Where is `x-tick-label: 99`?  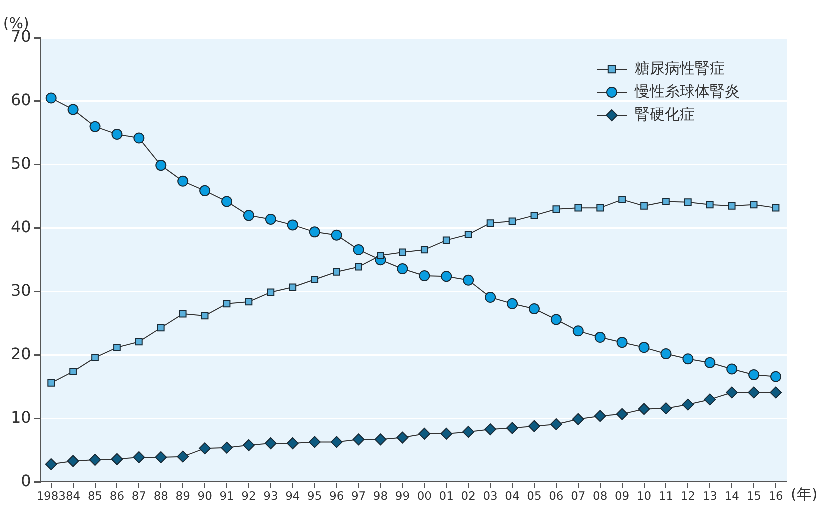
x-tick-label: 99 is located at coordinates (402, 496).